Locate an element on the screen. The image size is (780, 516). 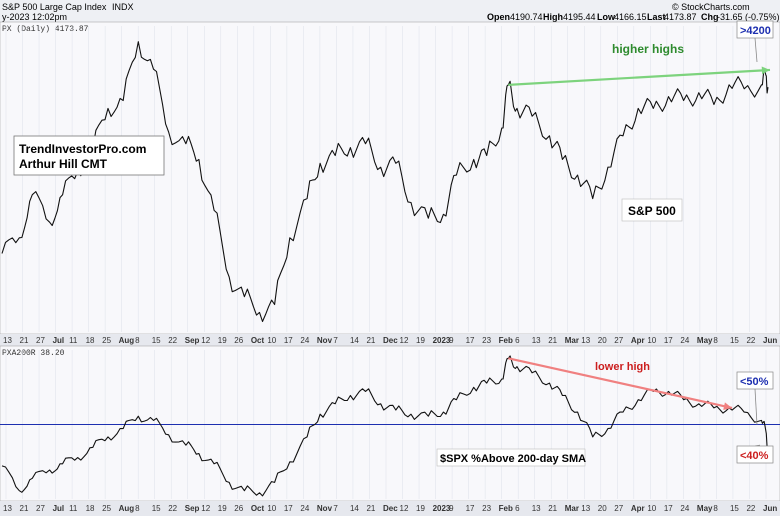
x-tick-label: 20 is located at coordinates (602, 340).